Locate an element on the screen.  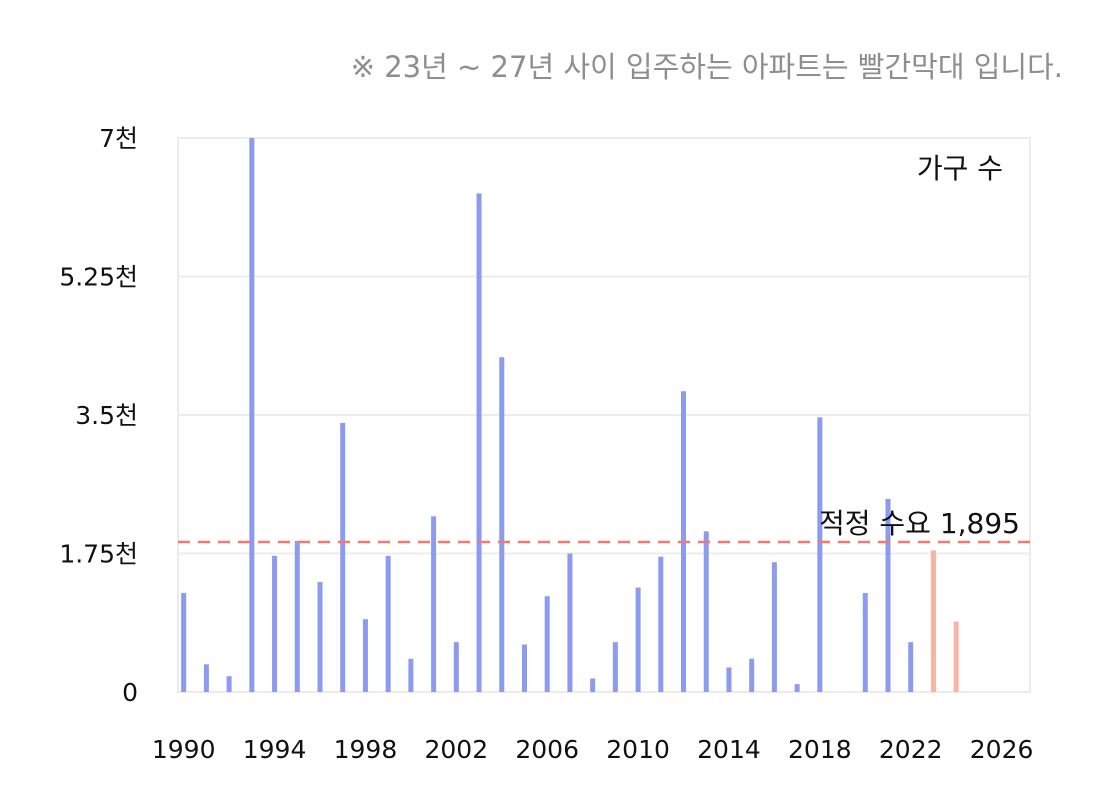
x-axis-tick-labels: 1990 1994 1998 2002 2006 2010 2014 2018 2022 2026 is located at coordinates (593, 749).